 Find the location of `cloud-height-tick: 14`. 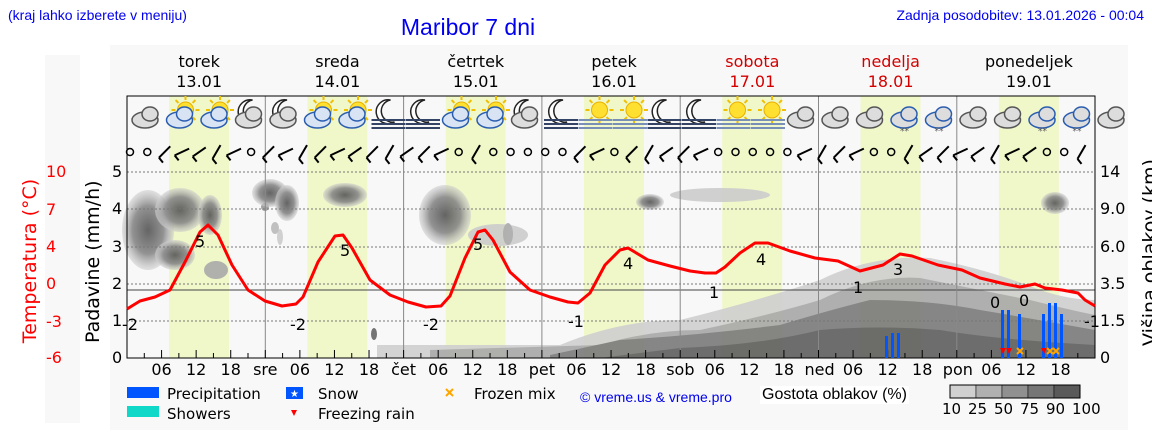

cloud-height-tick: 14 is located at coordinates (1110, 171).